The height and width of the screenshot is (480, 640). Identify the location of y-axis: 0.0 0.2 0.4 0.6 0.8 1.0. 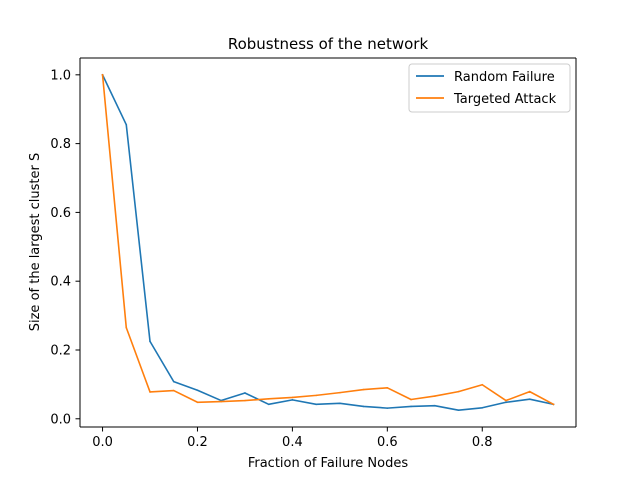
(65, 247).